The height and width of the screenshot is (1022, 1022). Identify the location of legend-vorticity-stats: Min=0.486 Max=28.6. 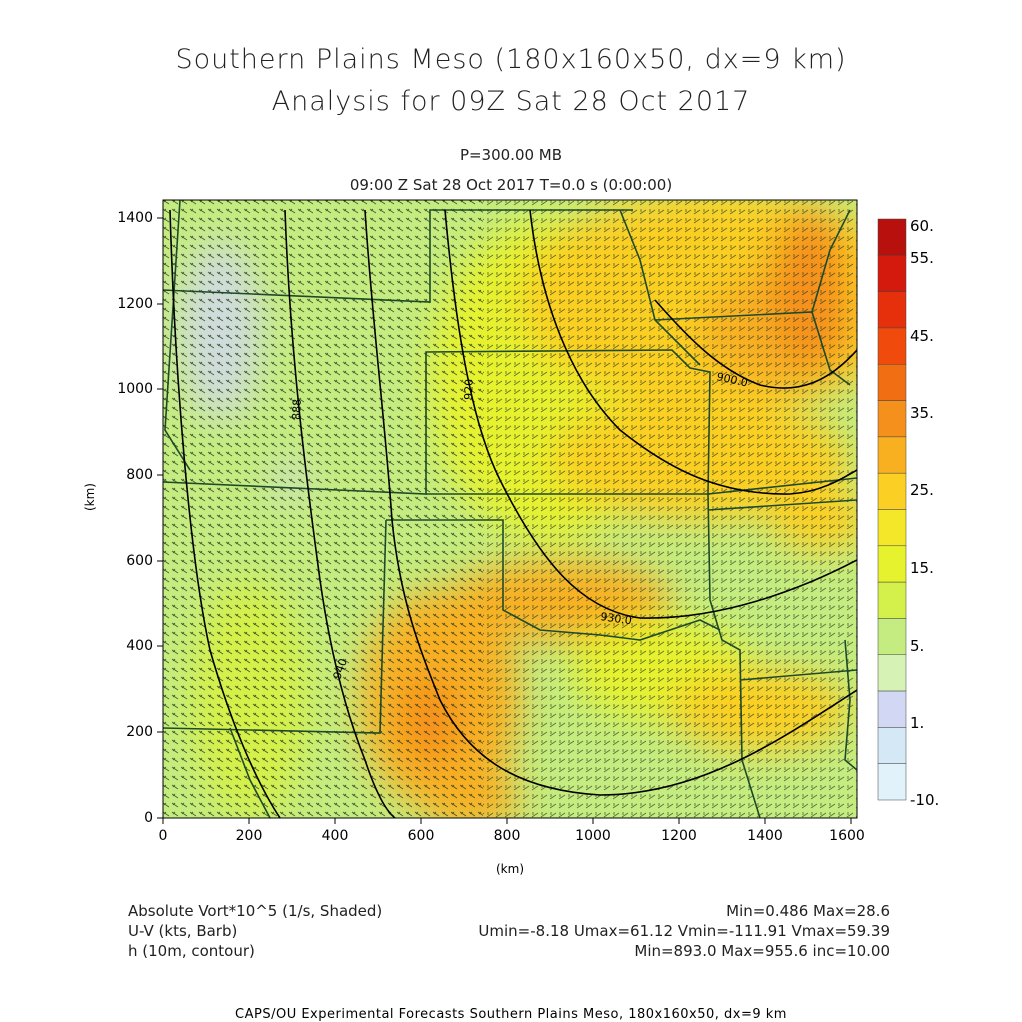
(808, 911).